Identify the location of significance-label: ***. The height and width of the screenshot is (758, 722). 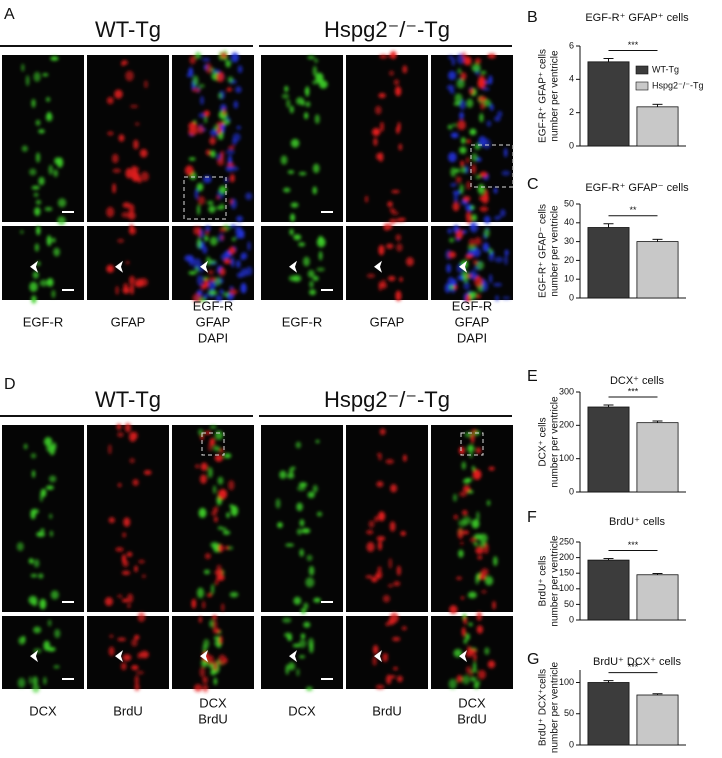
(633, 45).